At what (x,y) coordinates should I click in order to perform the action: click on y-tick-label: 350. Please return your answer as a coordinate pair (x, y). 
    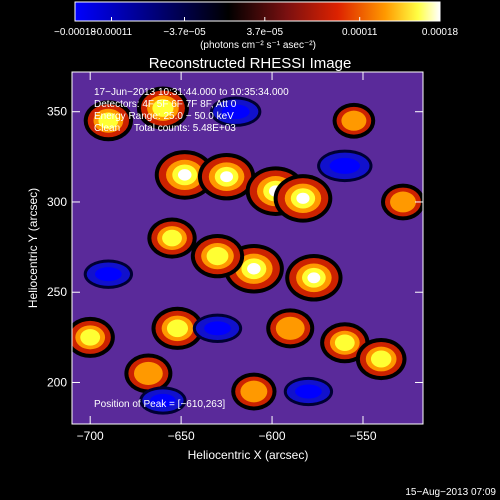
    Looking at the image, I should click on (57, 112).